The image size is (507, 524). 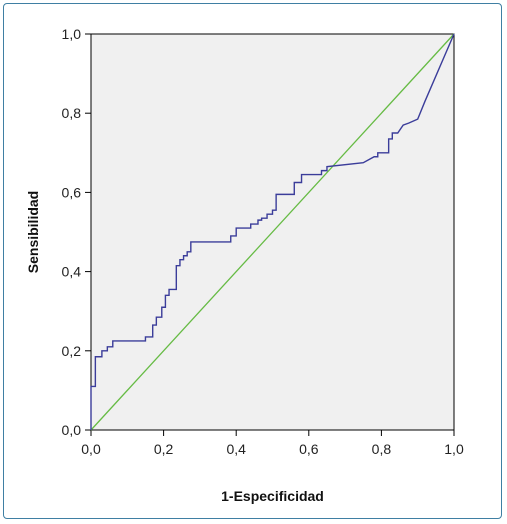 I want to click on x-tick-label: 0,2, so click(x=164, y=449).